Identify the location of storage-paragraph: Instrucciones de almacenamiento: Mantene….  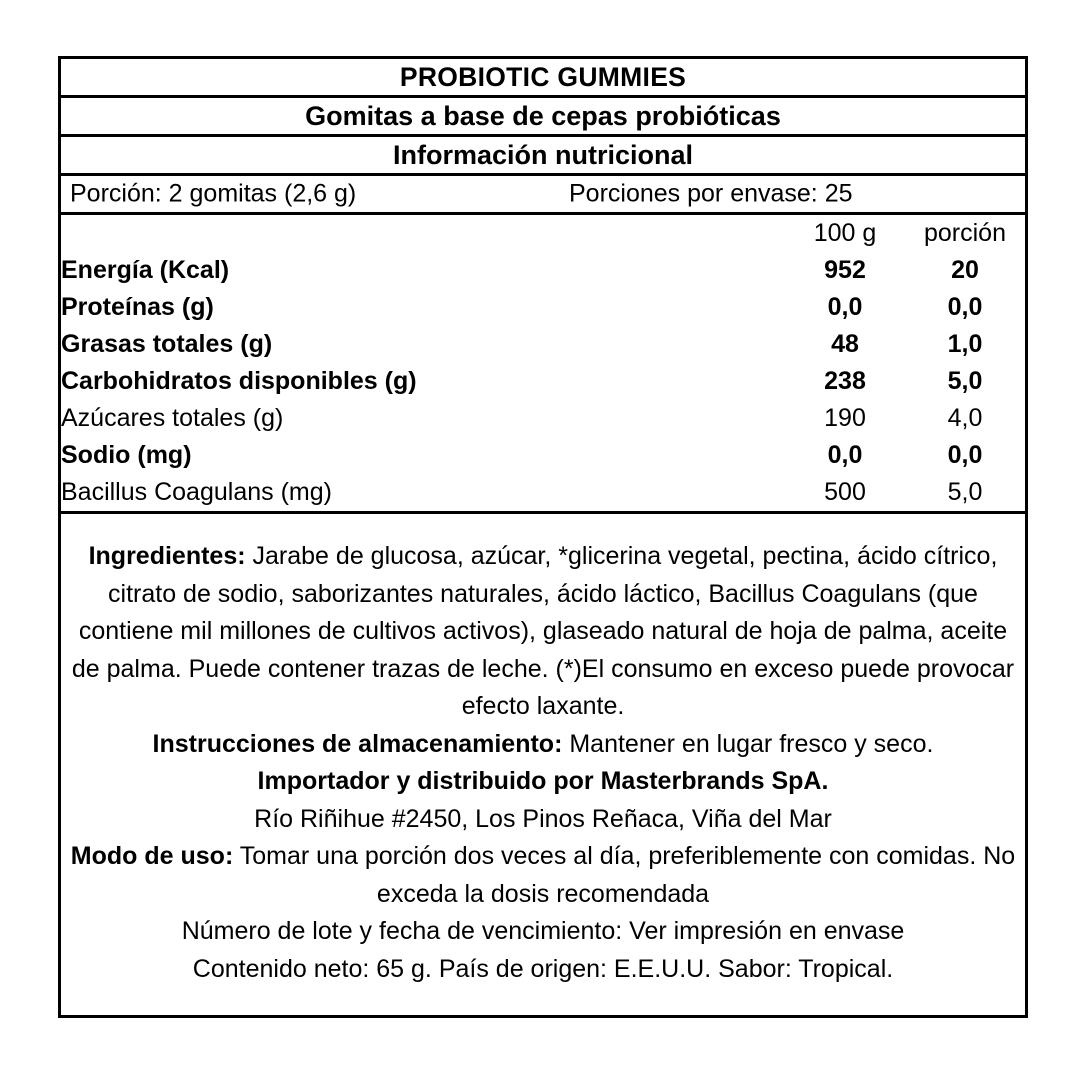
(543, 745).